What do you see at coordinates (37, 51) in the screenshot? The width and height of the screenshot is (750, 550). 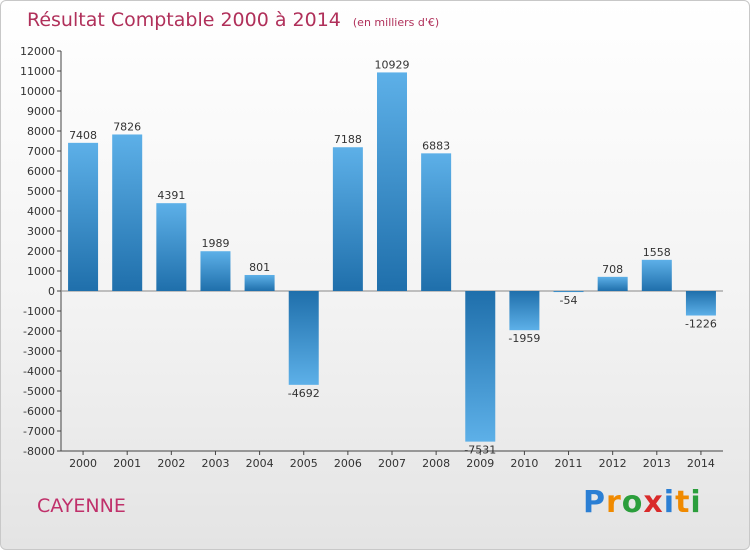 I see `y-tick-label: 12000` at bounding box center [37, 51].